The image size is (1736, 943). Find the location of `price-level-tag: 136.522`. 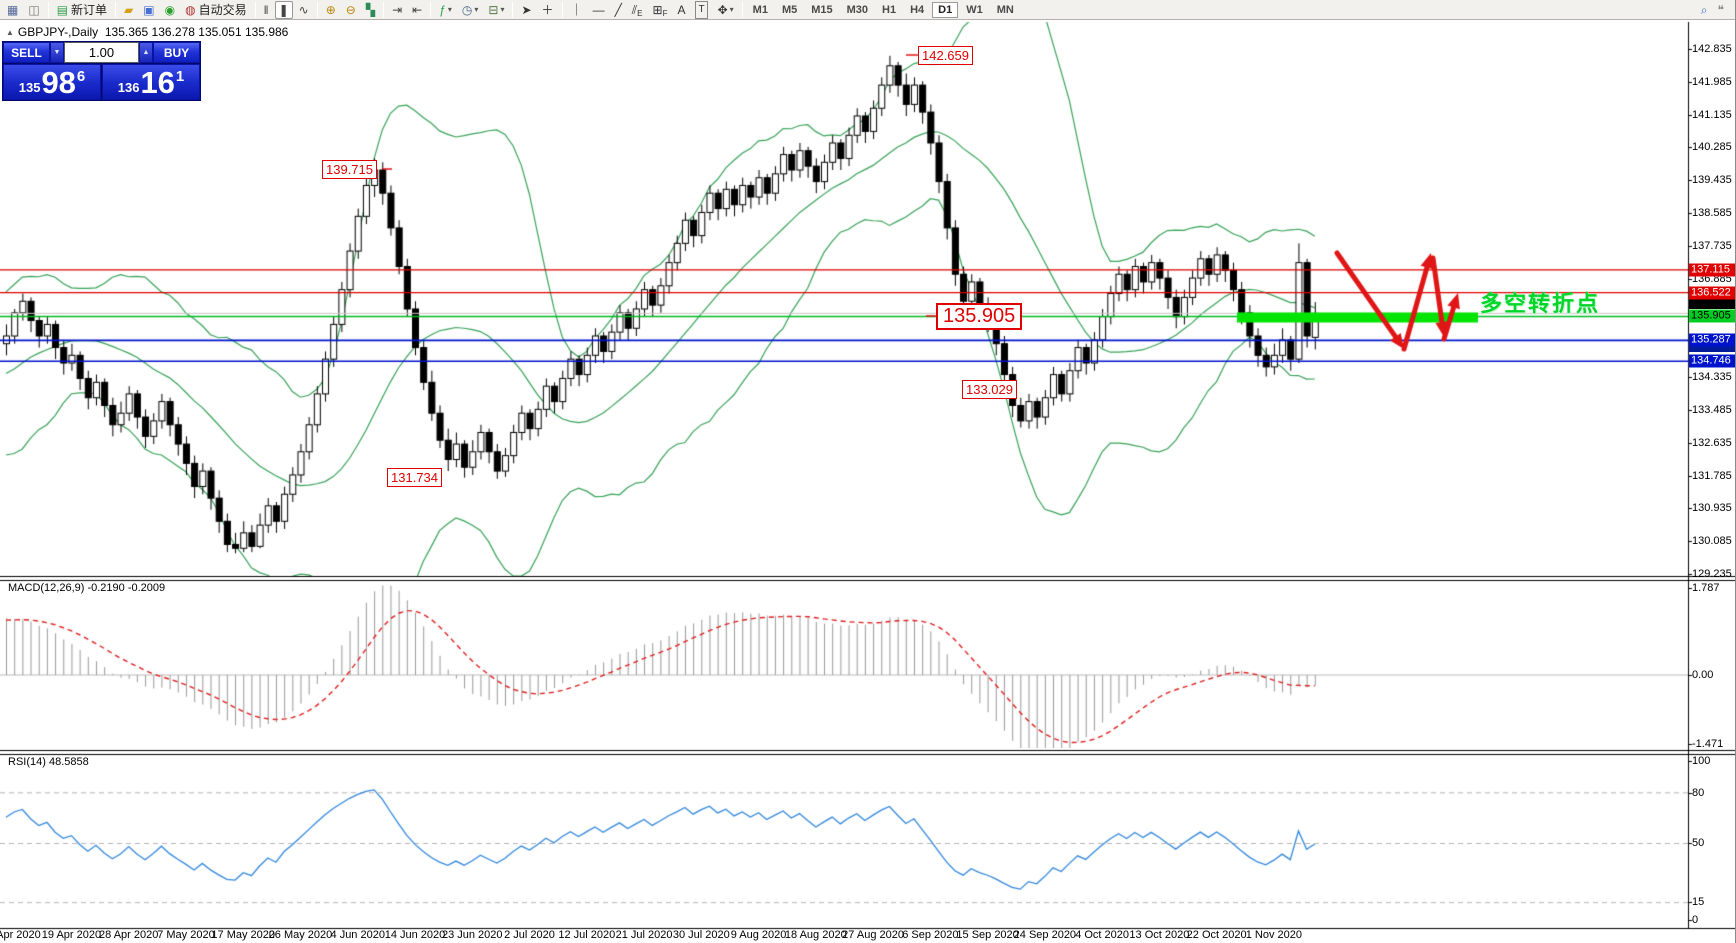

price-level-tag: 136.522 is located at coordinates (1712, 293).